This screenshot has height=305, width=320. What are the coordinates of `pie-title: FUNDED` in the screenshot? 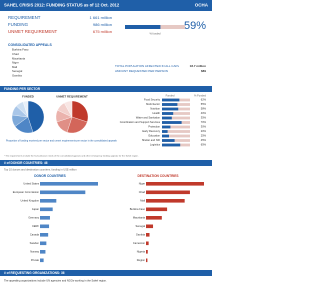 It's located at (28, 97).